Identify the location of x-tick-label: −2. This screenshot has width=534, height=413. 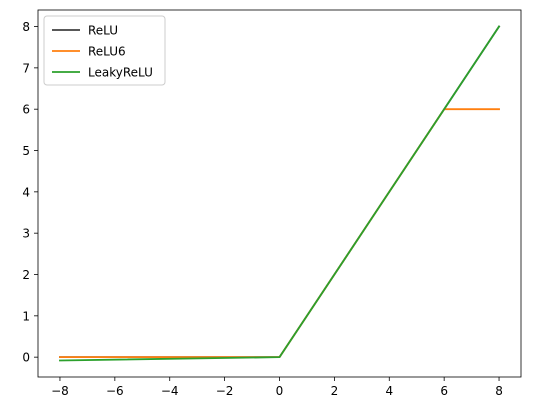
(225, 391).